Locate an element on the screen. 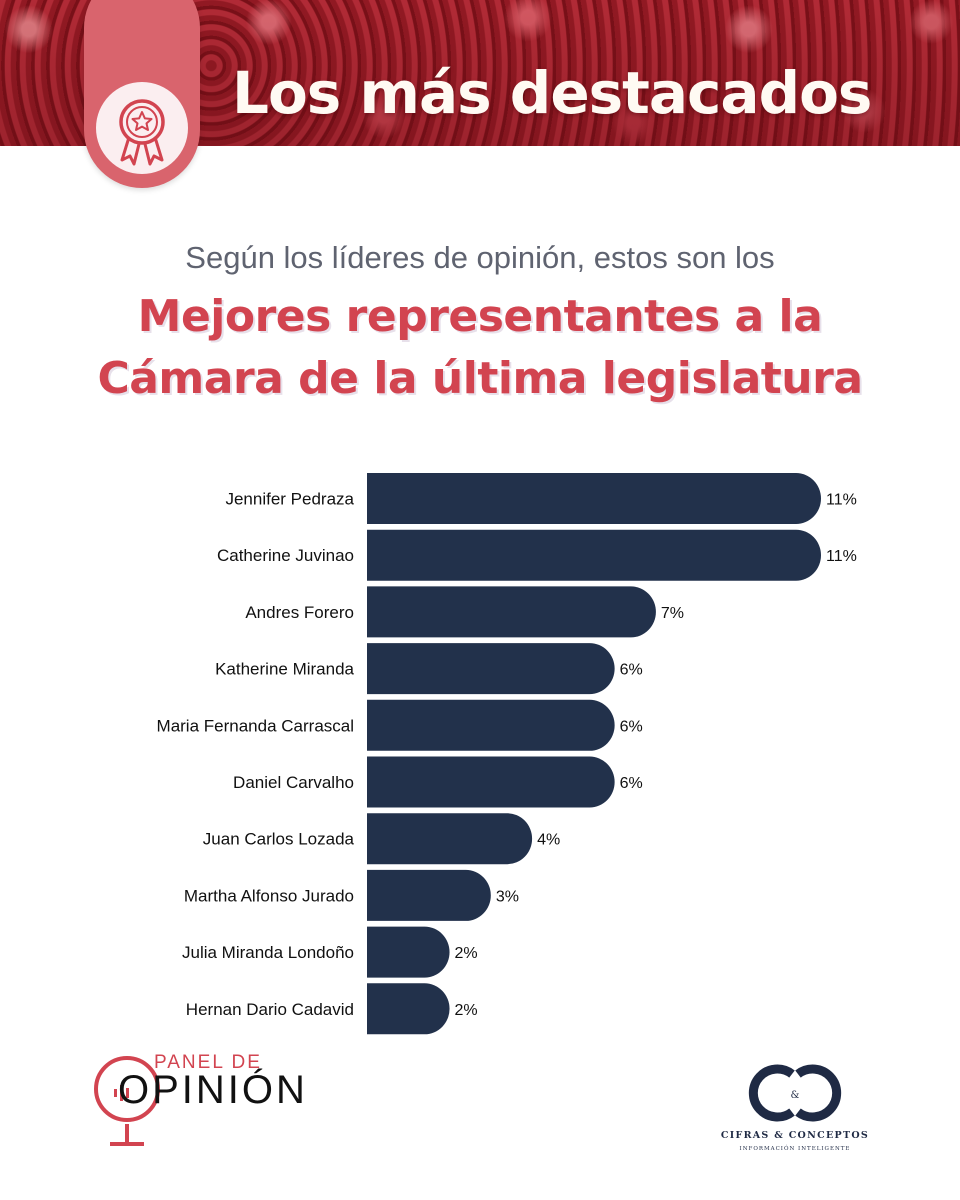 Image resolution: width=960 pixels, height=1200 pixels. category-label: Martha Alfonso Jurado is located at coordinates (269, 895).